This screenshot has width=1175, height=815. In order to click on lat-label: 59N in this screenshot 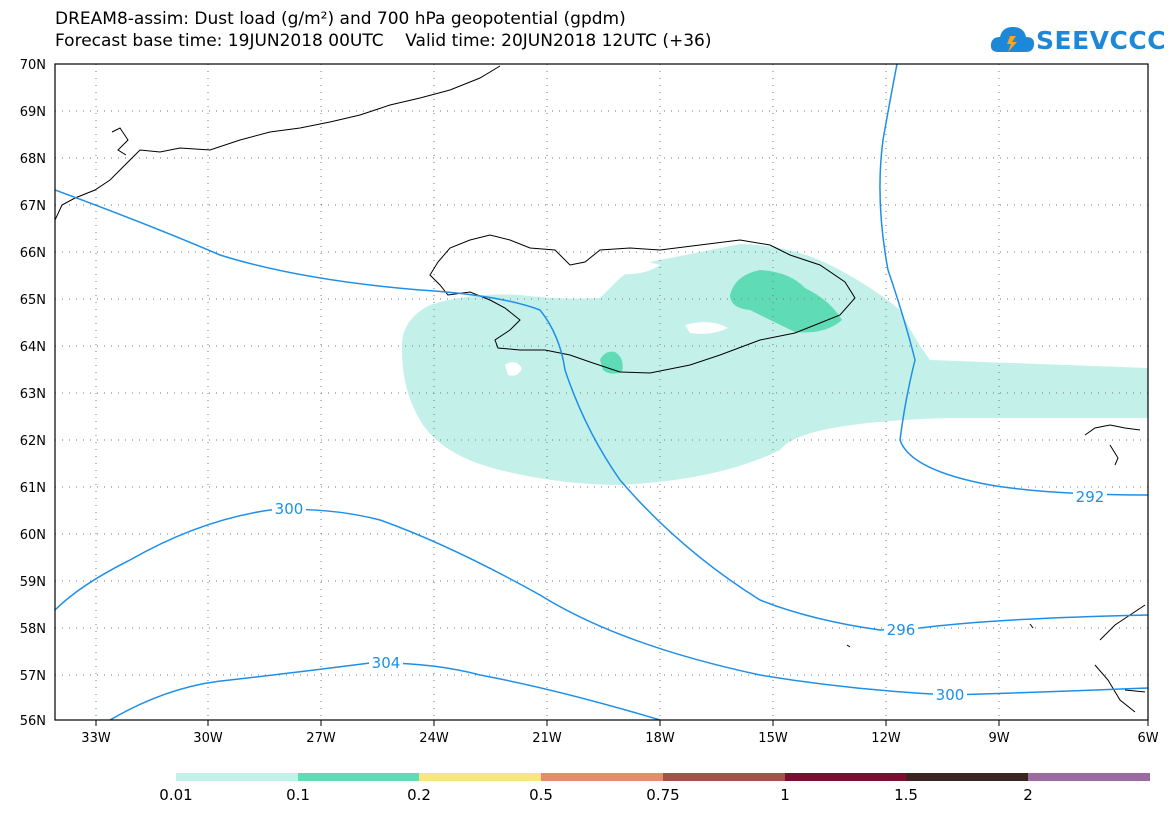, I will do `click(33, 582)`.